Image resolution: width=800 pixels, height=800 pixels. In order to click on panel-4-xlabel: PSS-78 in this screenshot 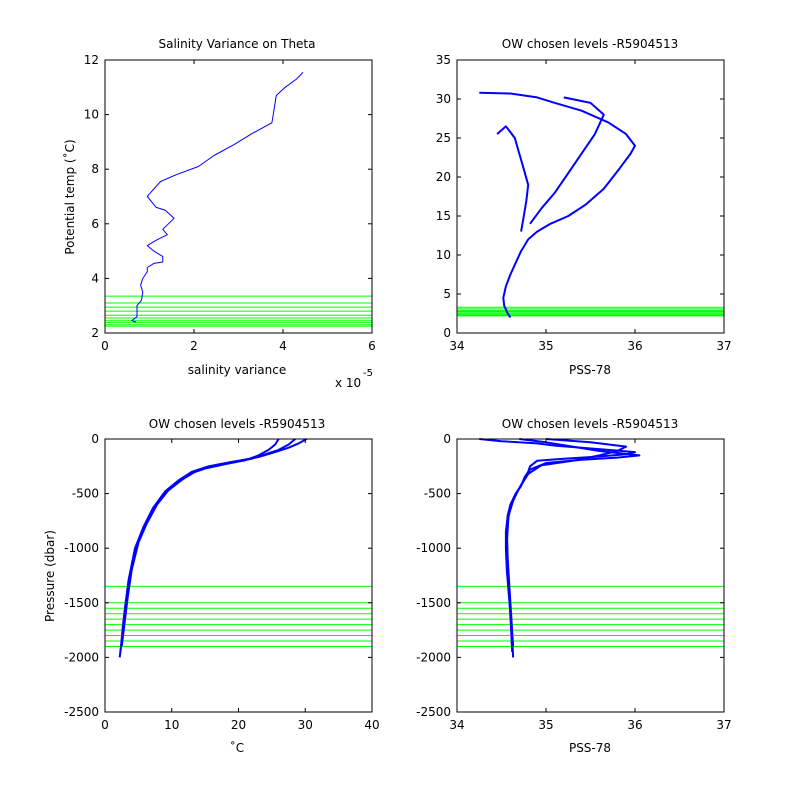, I will do `click(590, 748)`.